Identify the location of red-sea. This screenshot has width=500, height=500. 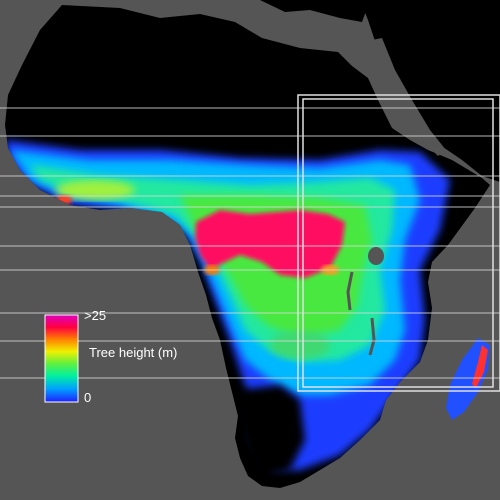
(409, 97).